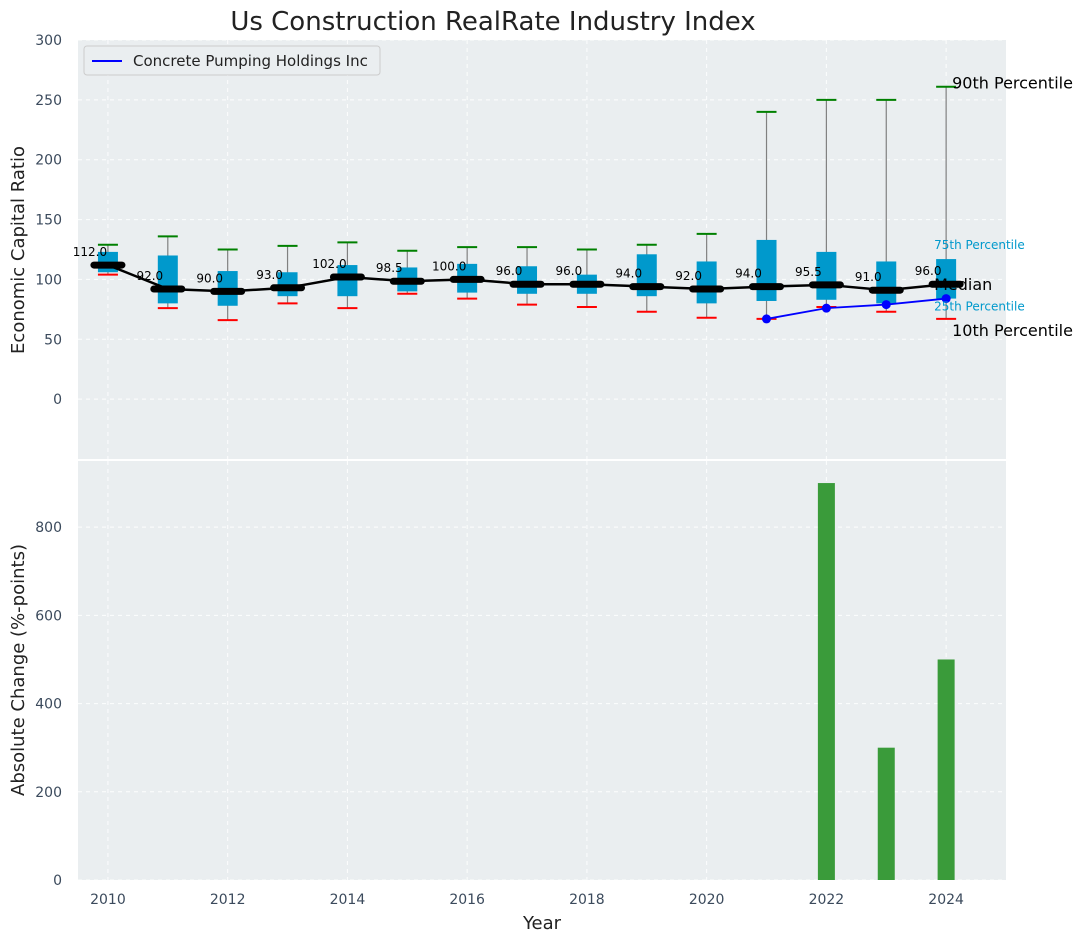 The image size is (1088, 946). Describe the element at coordinates (1012, 83) in the screenshot. I see `annotation-p90: 90th Percentile` at that location.